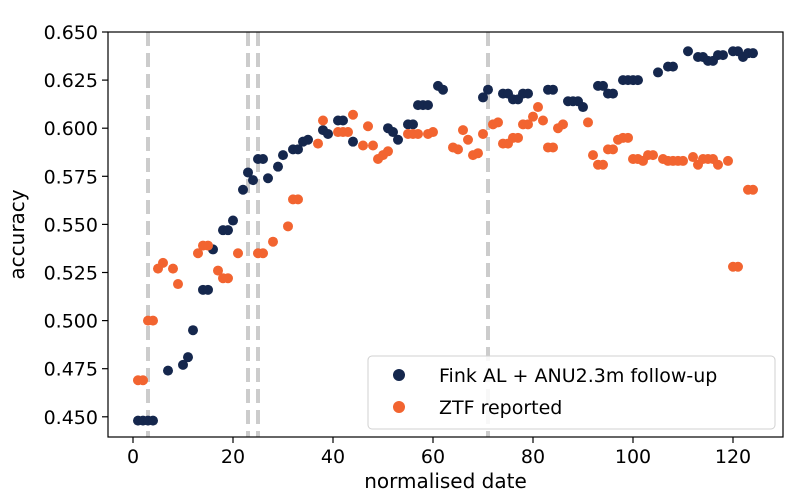 The image size is (801, 504). I want to click on y-tick-label: 0.625, so click(71, 81).